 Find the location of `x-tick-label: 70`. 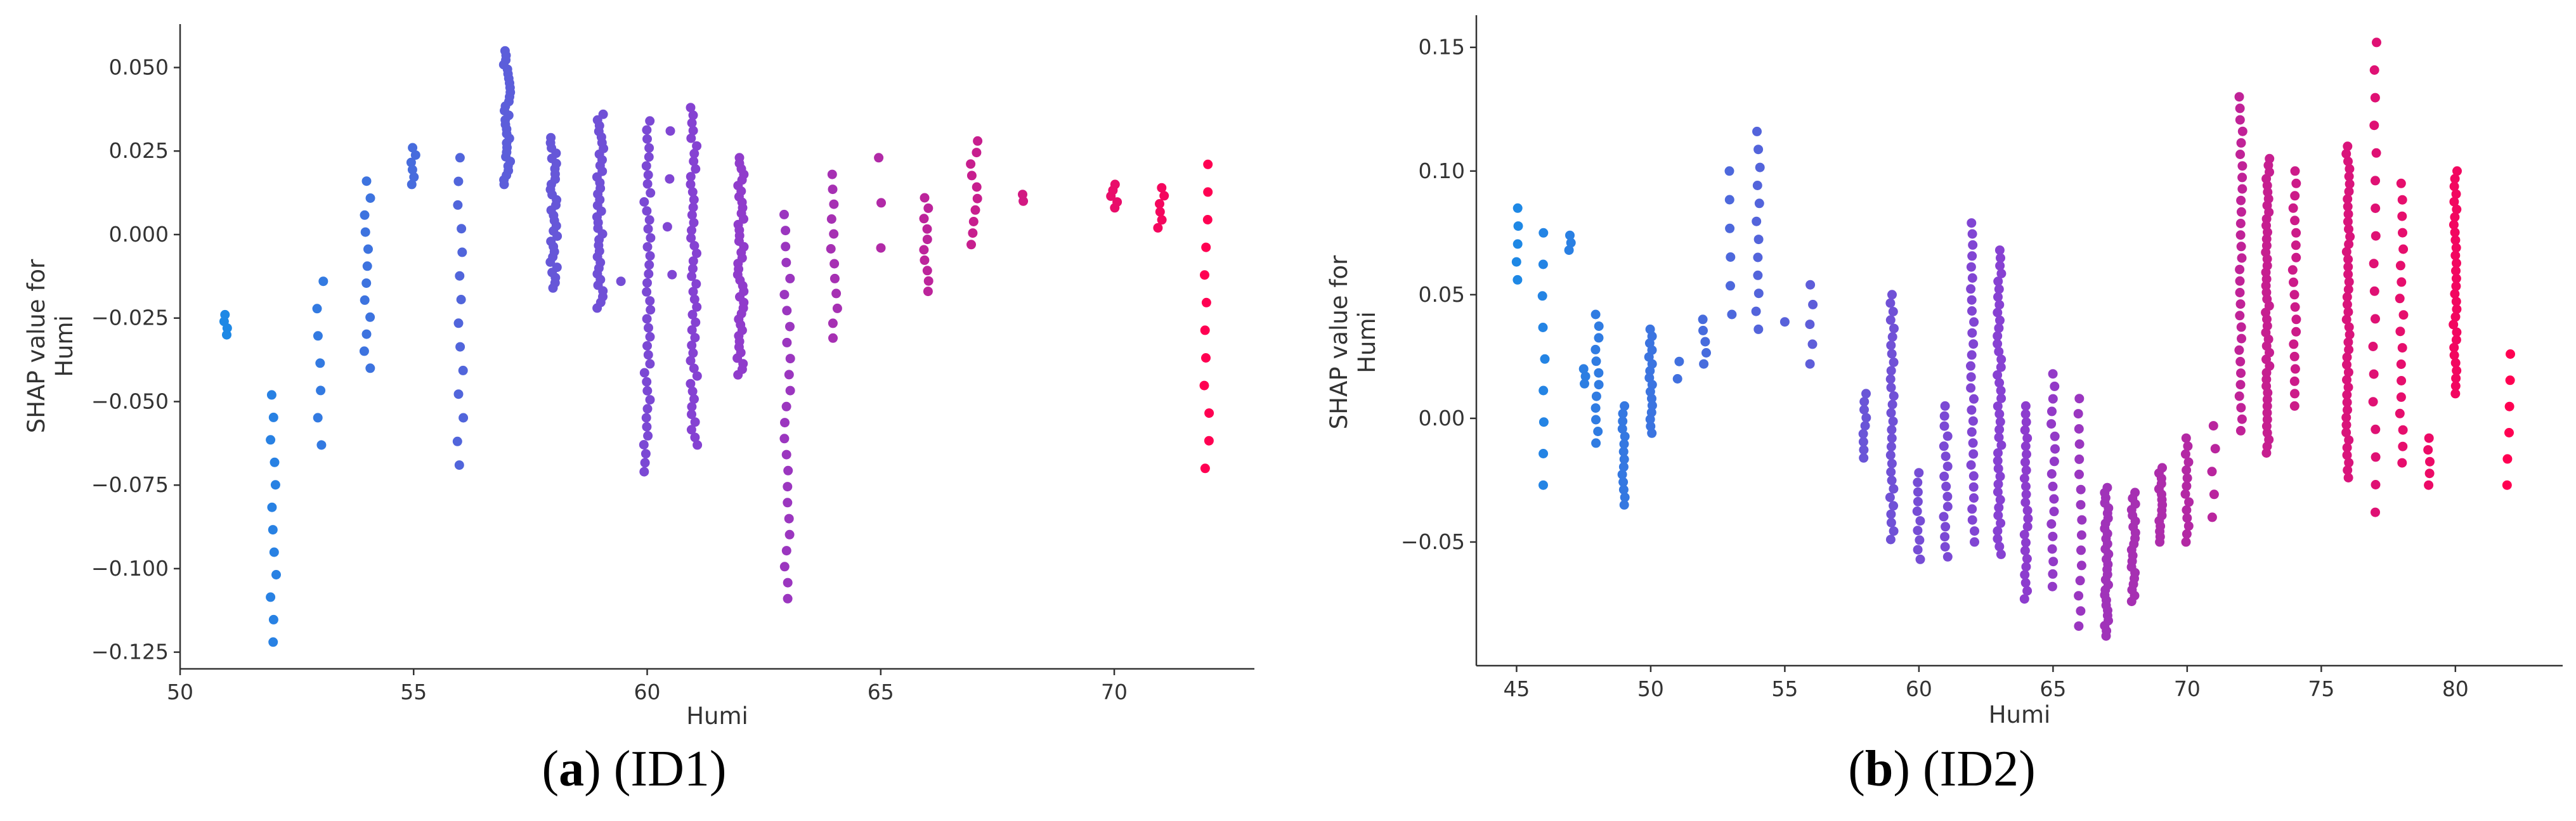

x-tick-label: 70 is located at coordinates (2187, 689).